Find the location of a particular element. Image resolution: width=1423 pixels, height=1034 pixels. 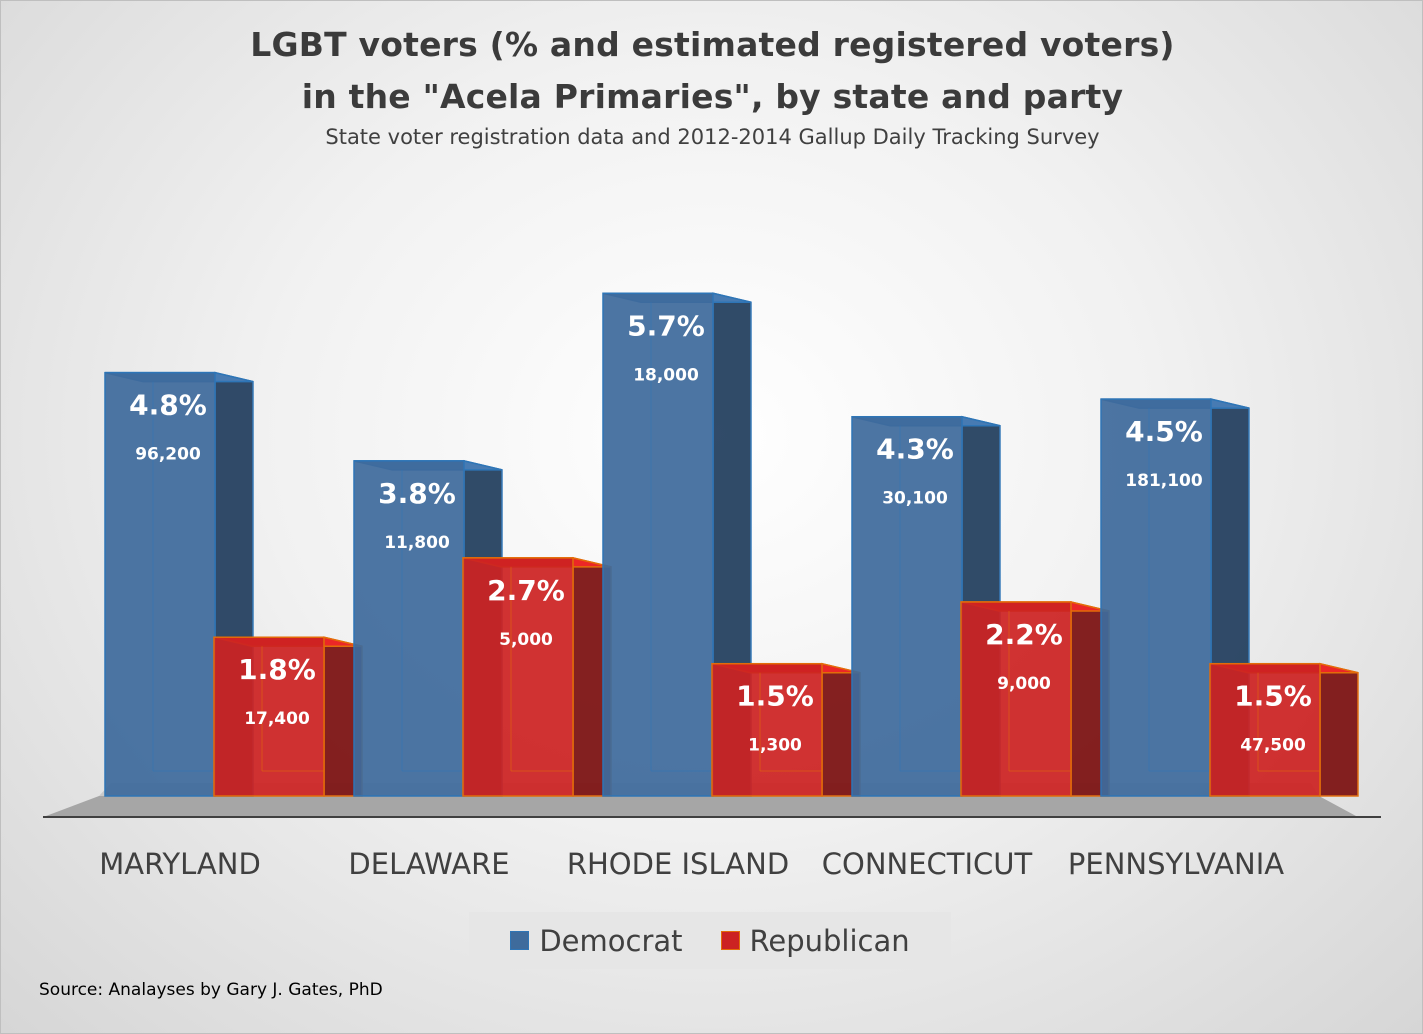

bar-republican-pennsylvania: 1.5% 47,500 is located at coordinates (1284, 729).